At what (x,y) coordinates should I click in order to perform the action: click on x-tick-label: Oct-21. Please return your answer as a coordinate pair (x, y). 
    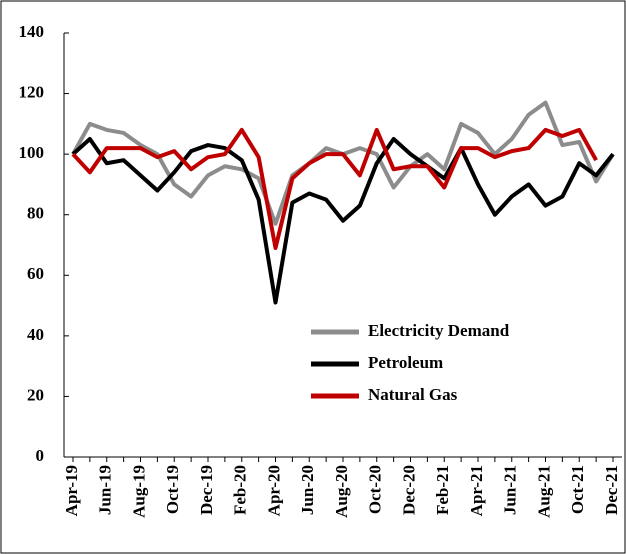
    Looking at the image, I should click on (577, 489).